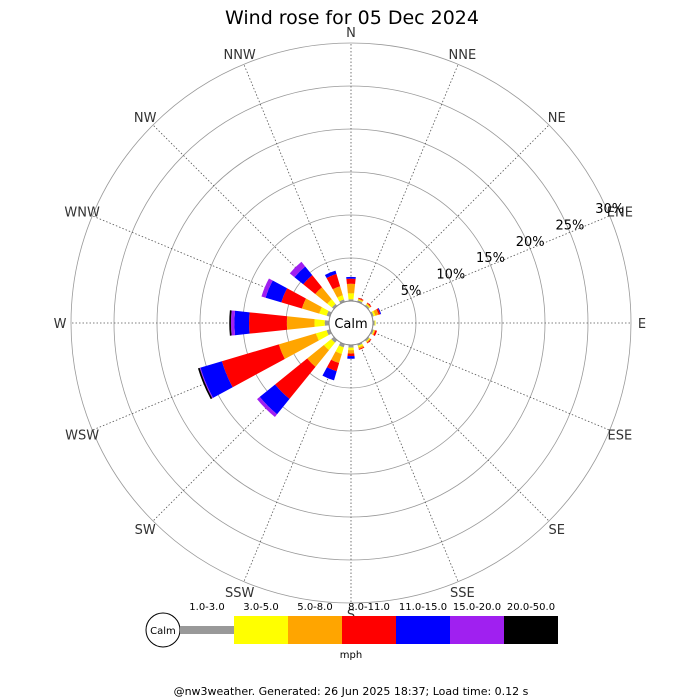 This screenshot has width=700, height=700. I want to click on spoke-nne, so click(409, 183).